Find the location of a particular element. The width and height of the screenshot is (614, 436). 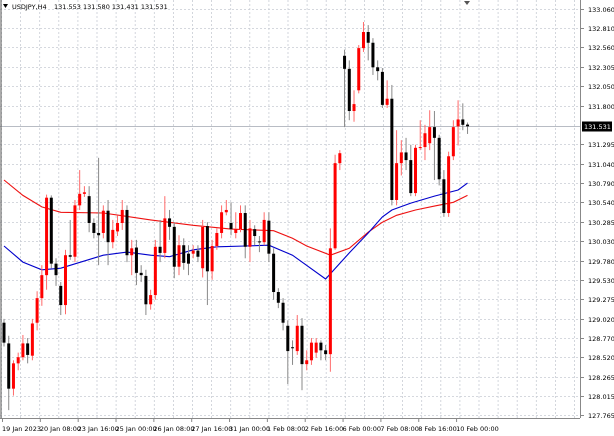

triangle-down-icon is located at coordinates (5, 6).